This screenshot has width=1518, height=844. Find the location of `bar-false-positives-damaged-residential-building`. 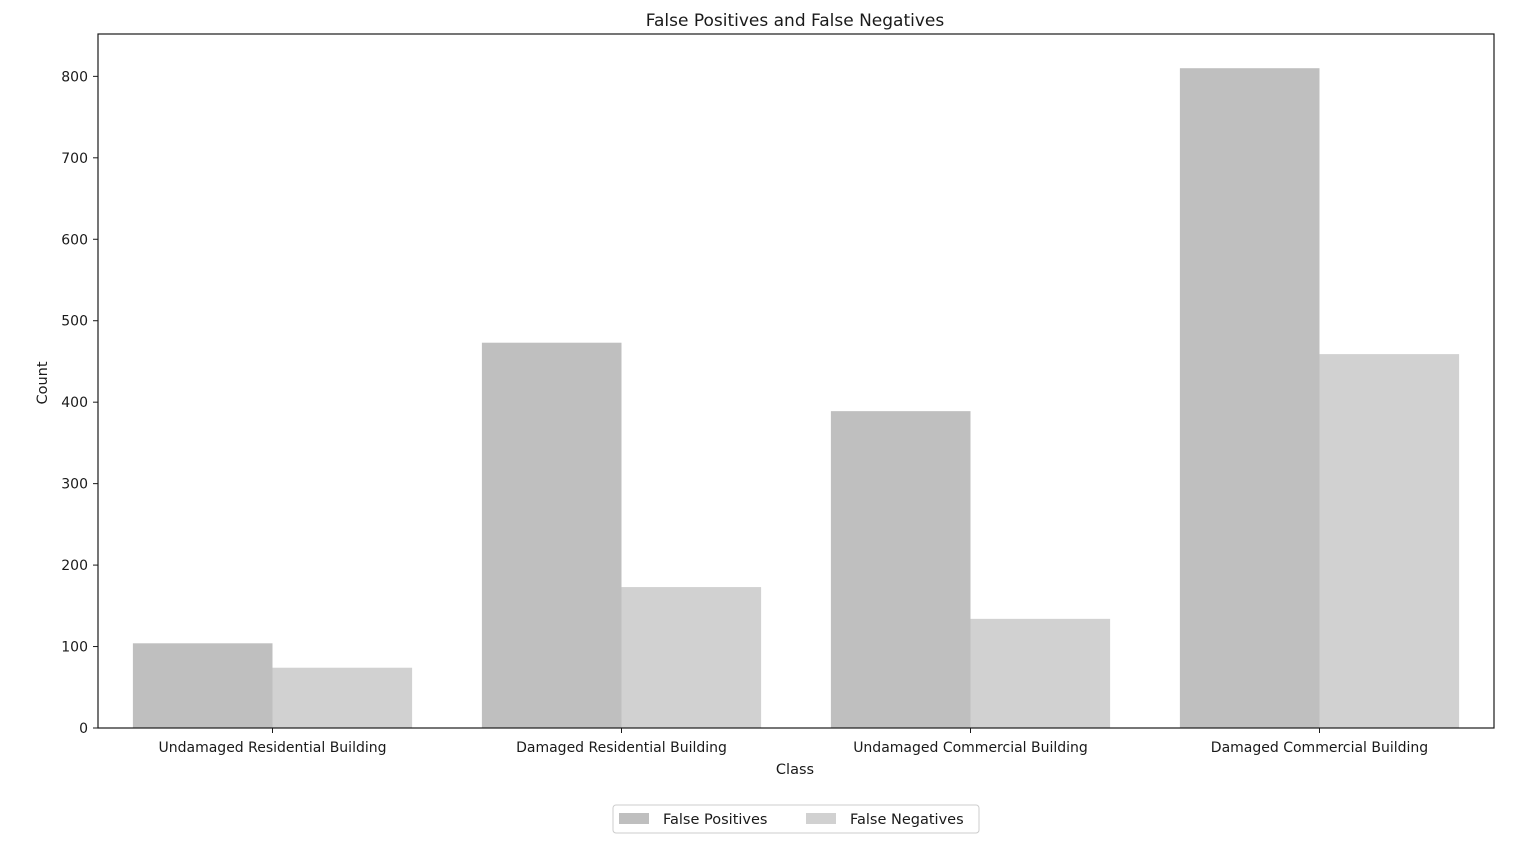

bar-false-positives-damaged-residential-building is located at coordinates (551, 535).